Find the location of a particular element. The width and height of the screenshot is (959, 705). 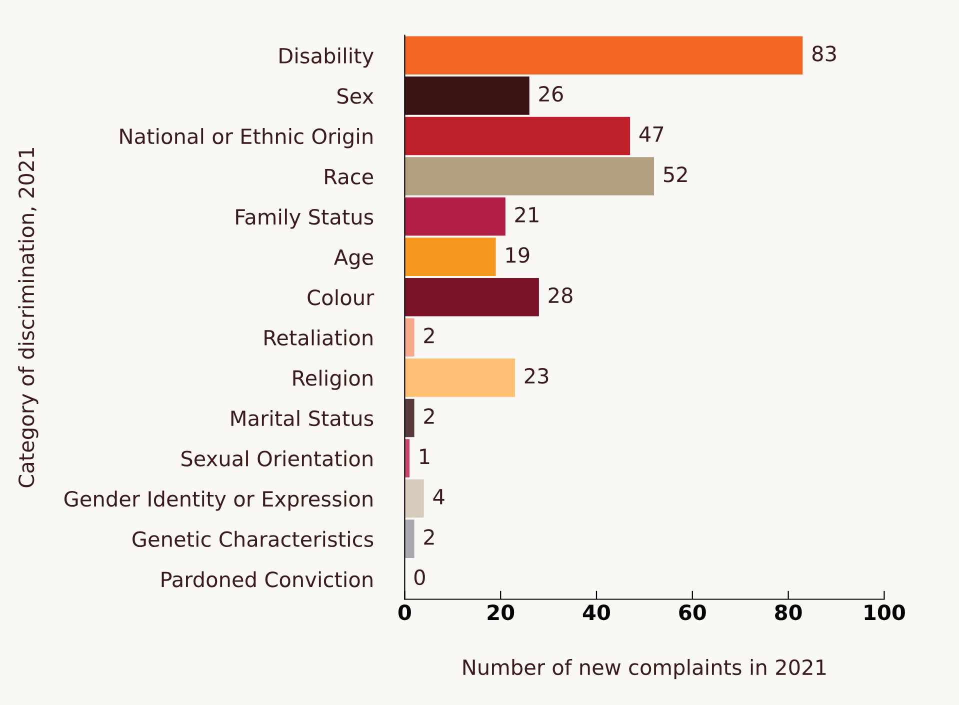

data-label: 28 is located at coordinates (560, 295).